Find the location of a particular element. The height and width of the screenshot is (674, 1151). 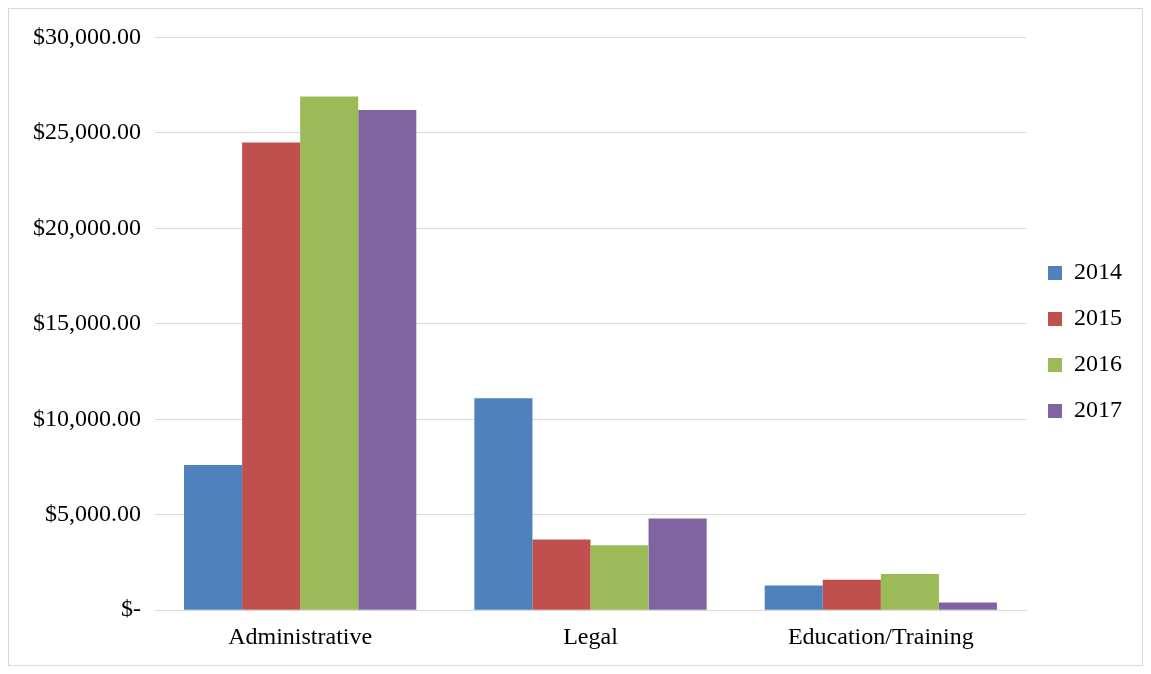

x-tick-label: Education/Training is located at coordinates (880, 635).